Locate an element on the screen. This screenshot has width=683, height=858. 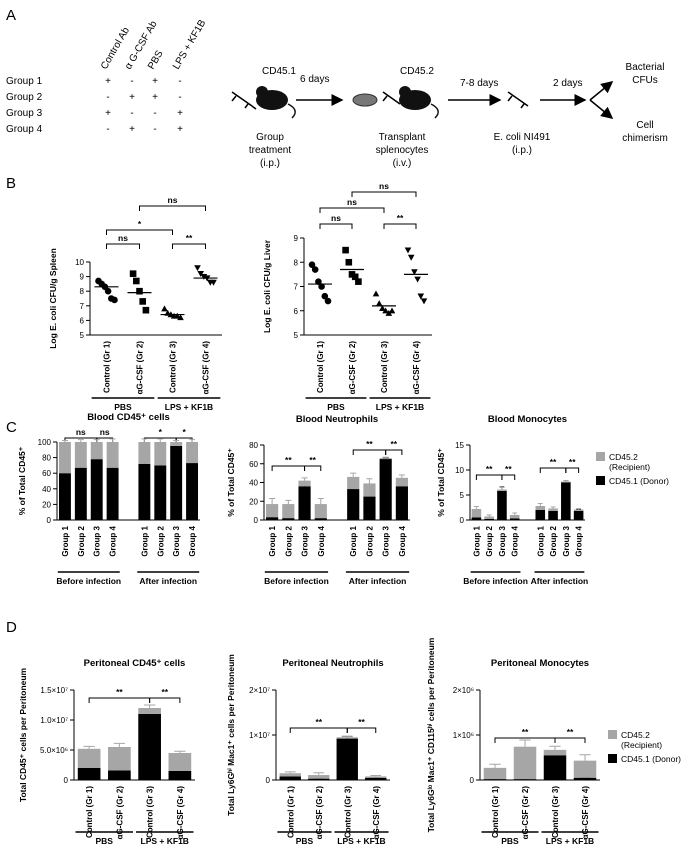
step-label: Transplant is located at coordinates (402, 137).